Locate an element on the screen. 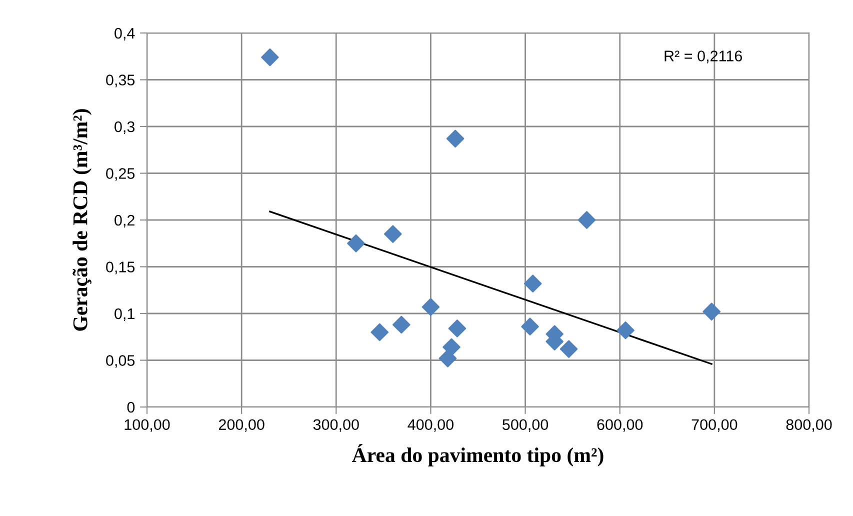 The image size is (853, 516). annotation: R² = 0,2116 is located at coordinates (703, 57).